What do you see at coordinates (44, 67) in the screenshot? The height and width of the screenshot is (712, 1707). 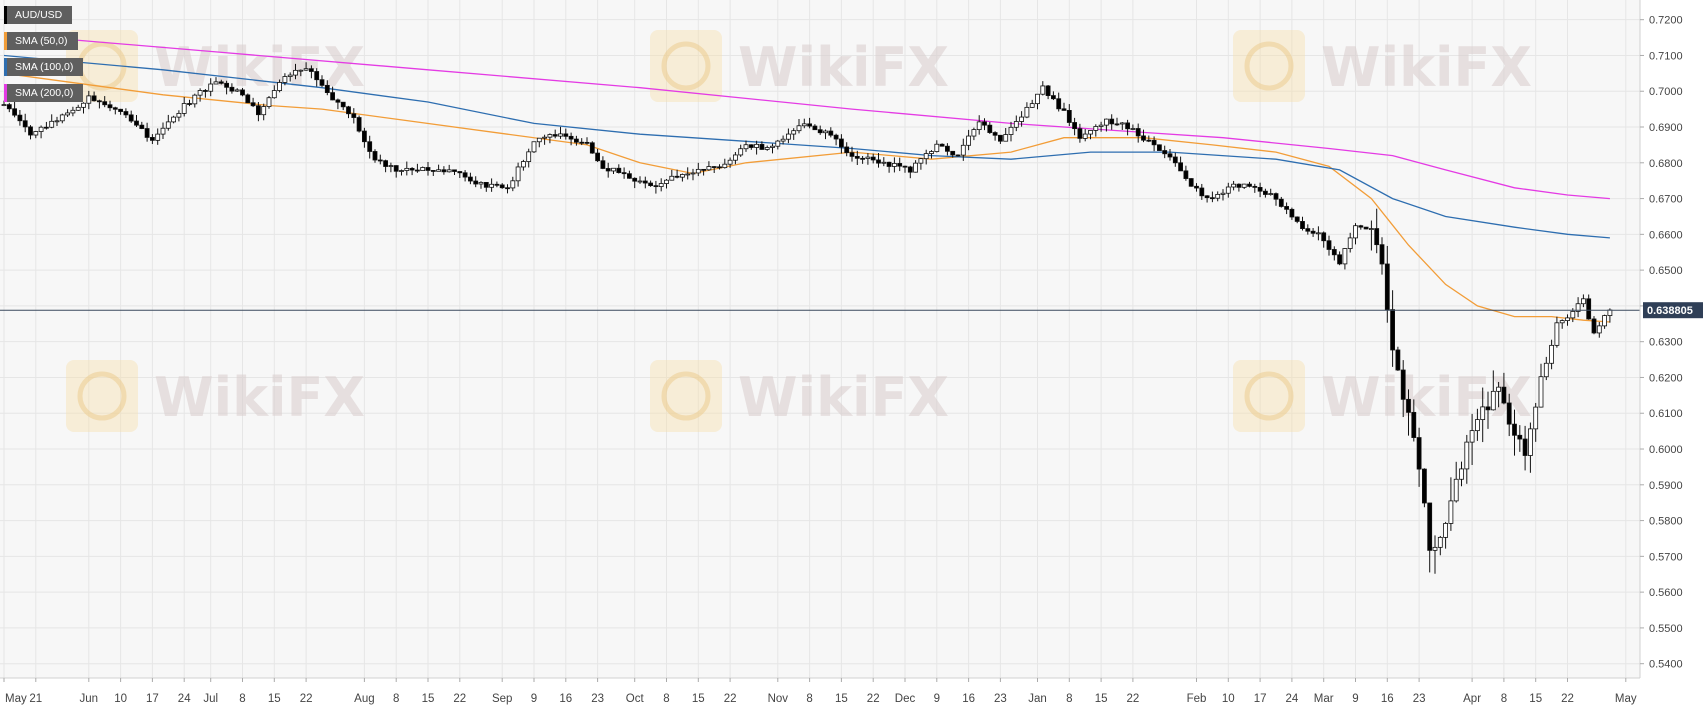 I see `legend-item-sma100: SMA (100,0)` at bounding box center [44, 67].